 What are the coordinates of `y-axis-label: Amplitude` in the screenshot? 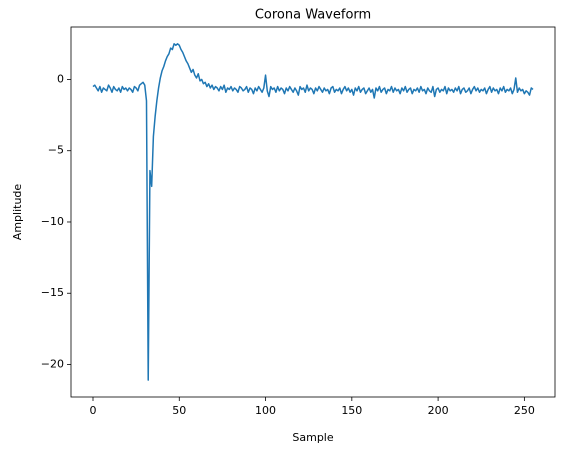 It's located at (17, 212).